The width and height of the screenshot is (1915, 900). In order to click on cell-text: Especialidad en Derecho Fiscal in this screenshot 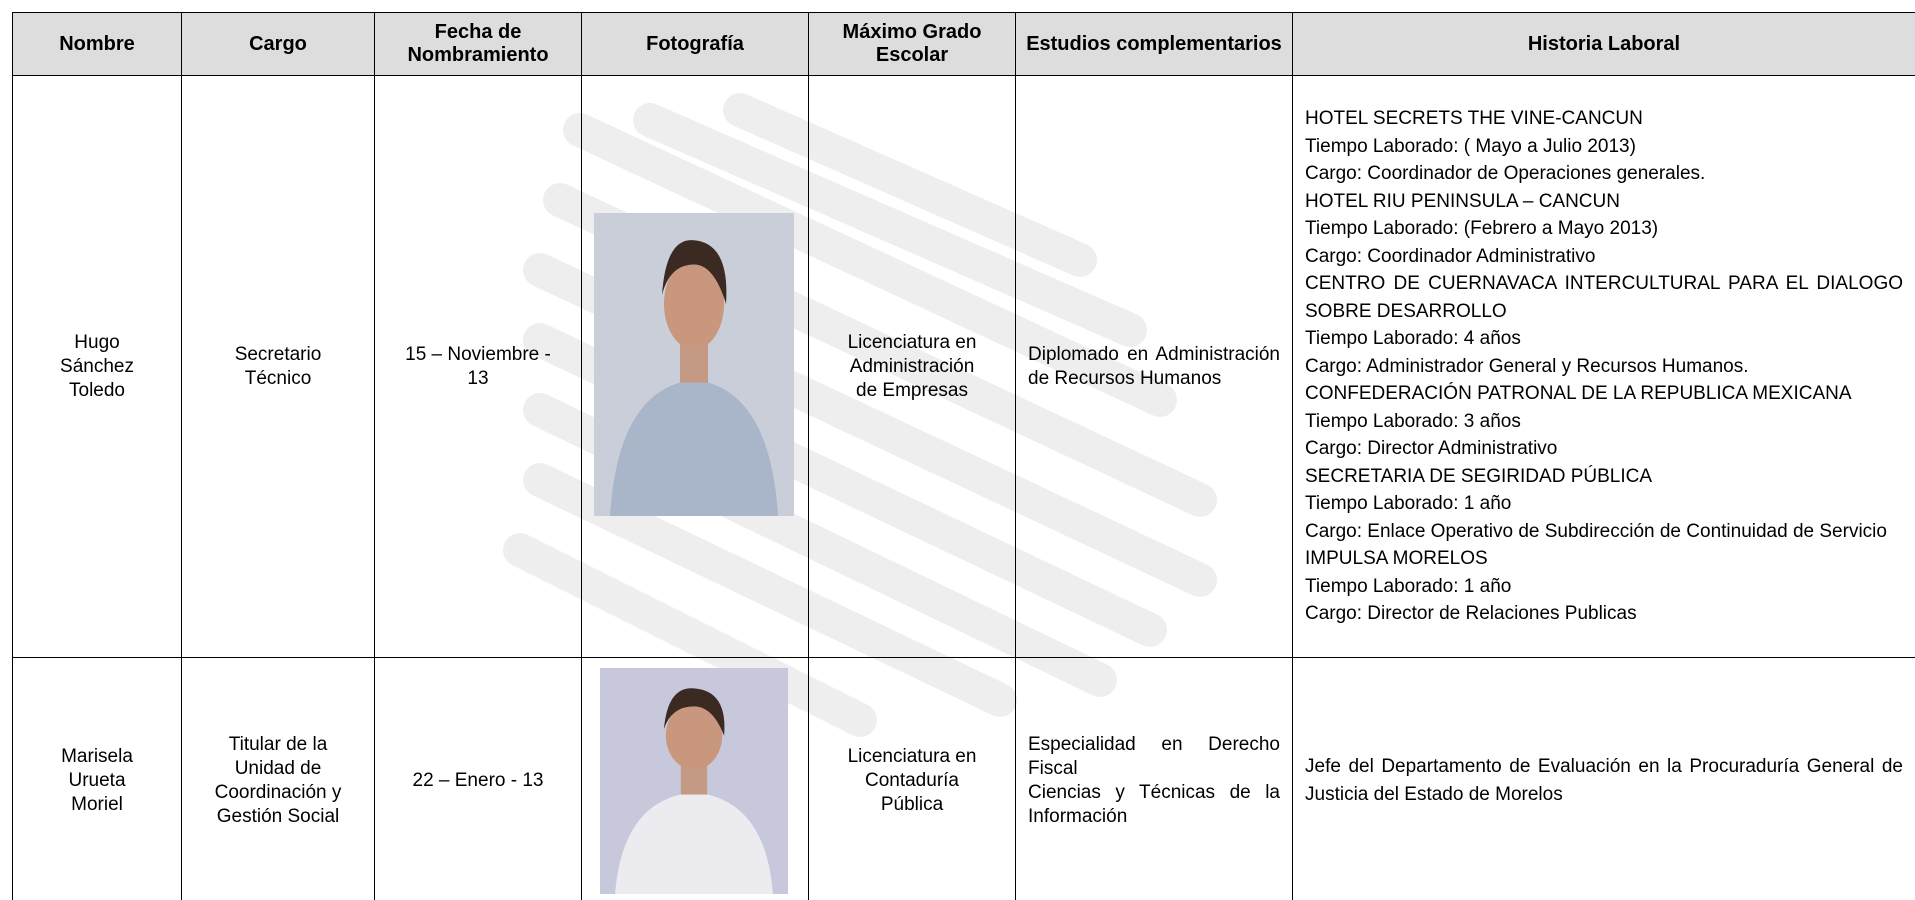, I will do `click(1154, 756)`.